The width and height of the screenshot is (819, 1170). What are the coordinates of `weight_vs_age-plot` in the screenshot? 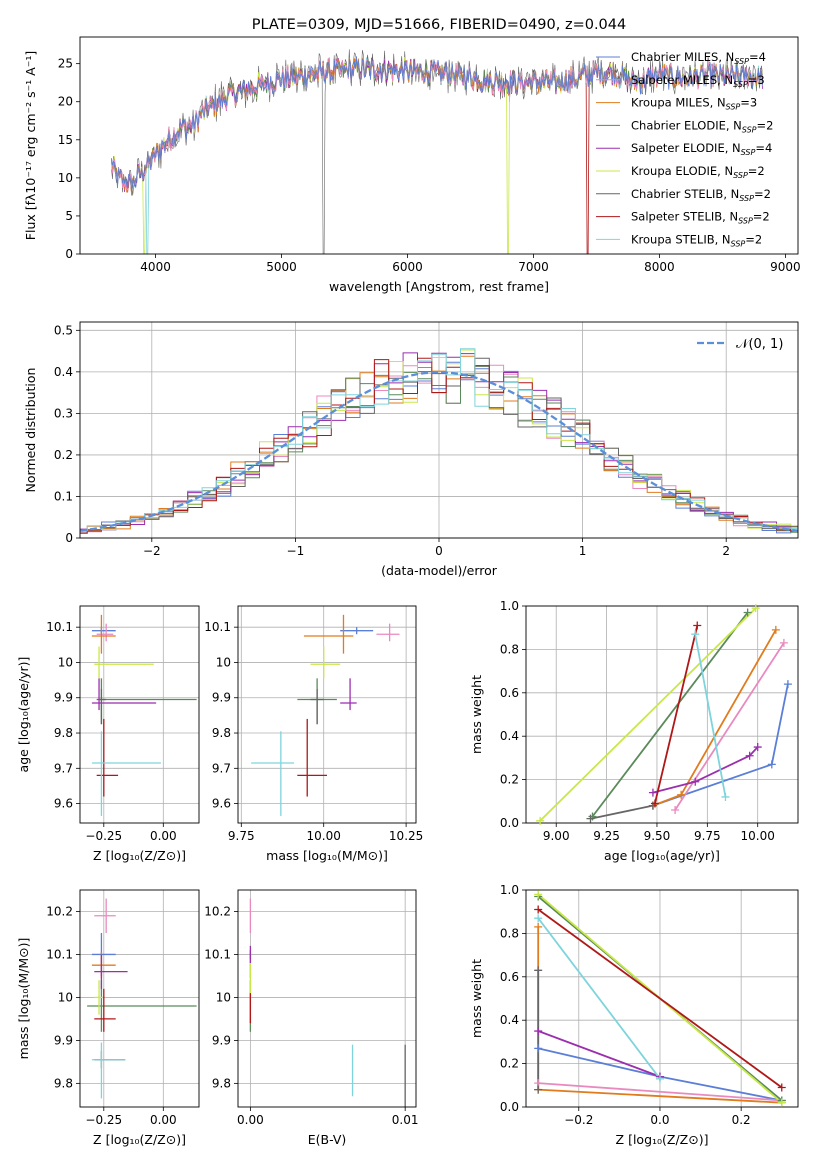 It's located at (664, 714).